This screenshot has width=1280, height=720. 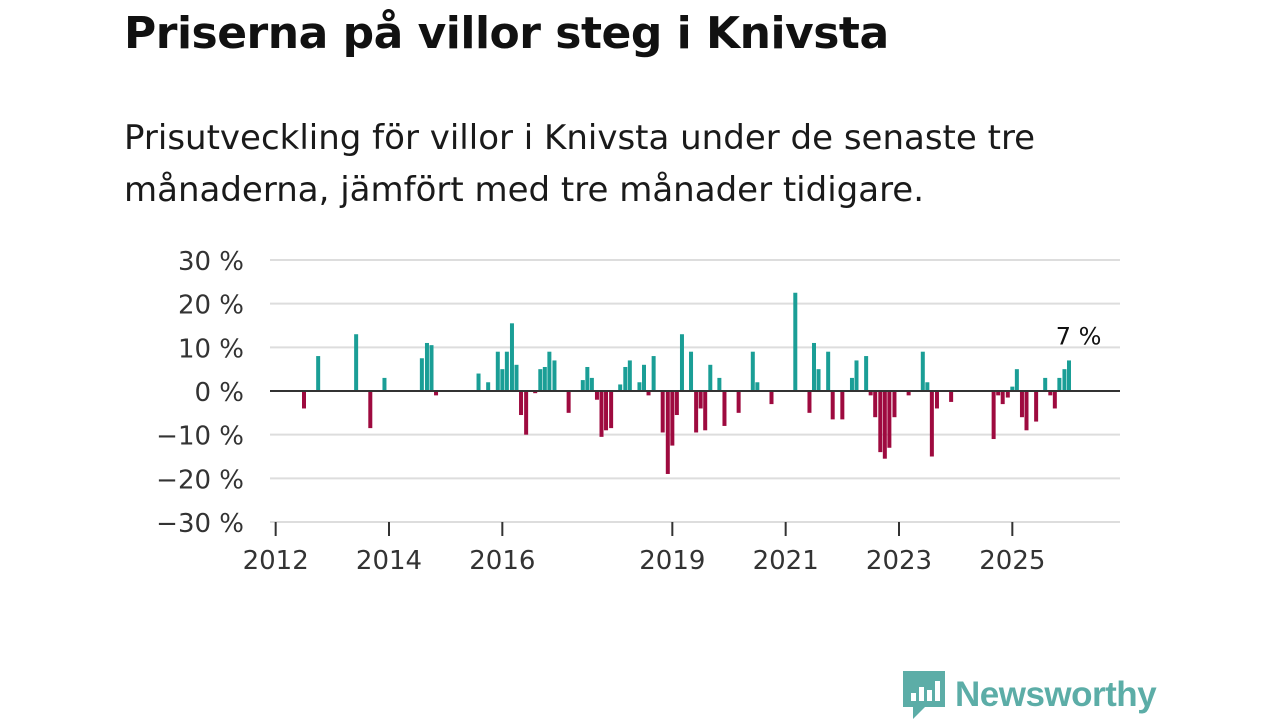 What do you see at coordinates (211, 262) in the screenshot?
I see `y-tick-label: 30 %` at bounding box center [211, 262].